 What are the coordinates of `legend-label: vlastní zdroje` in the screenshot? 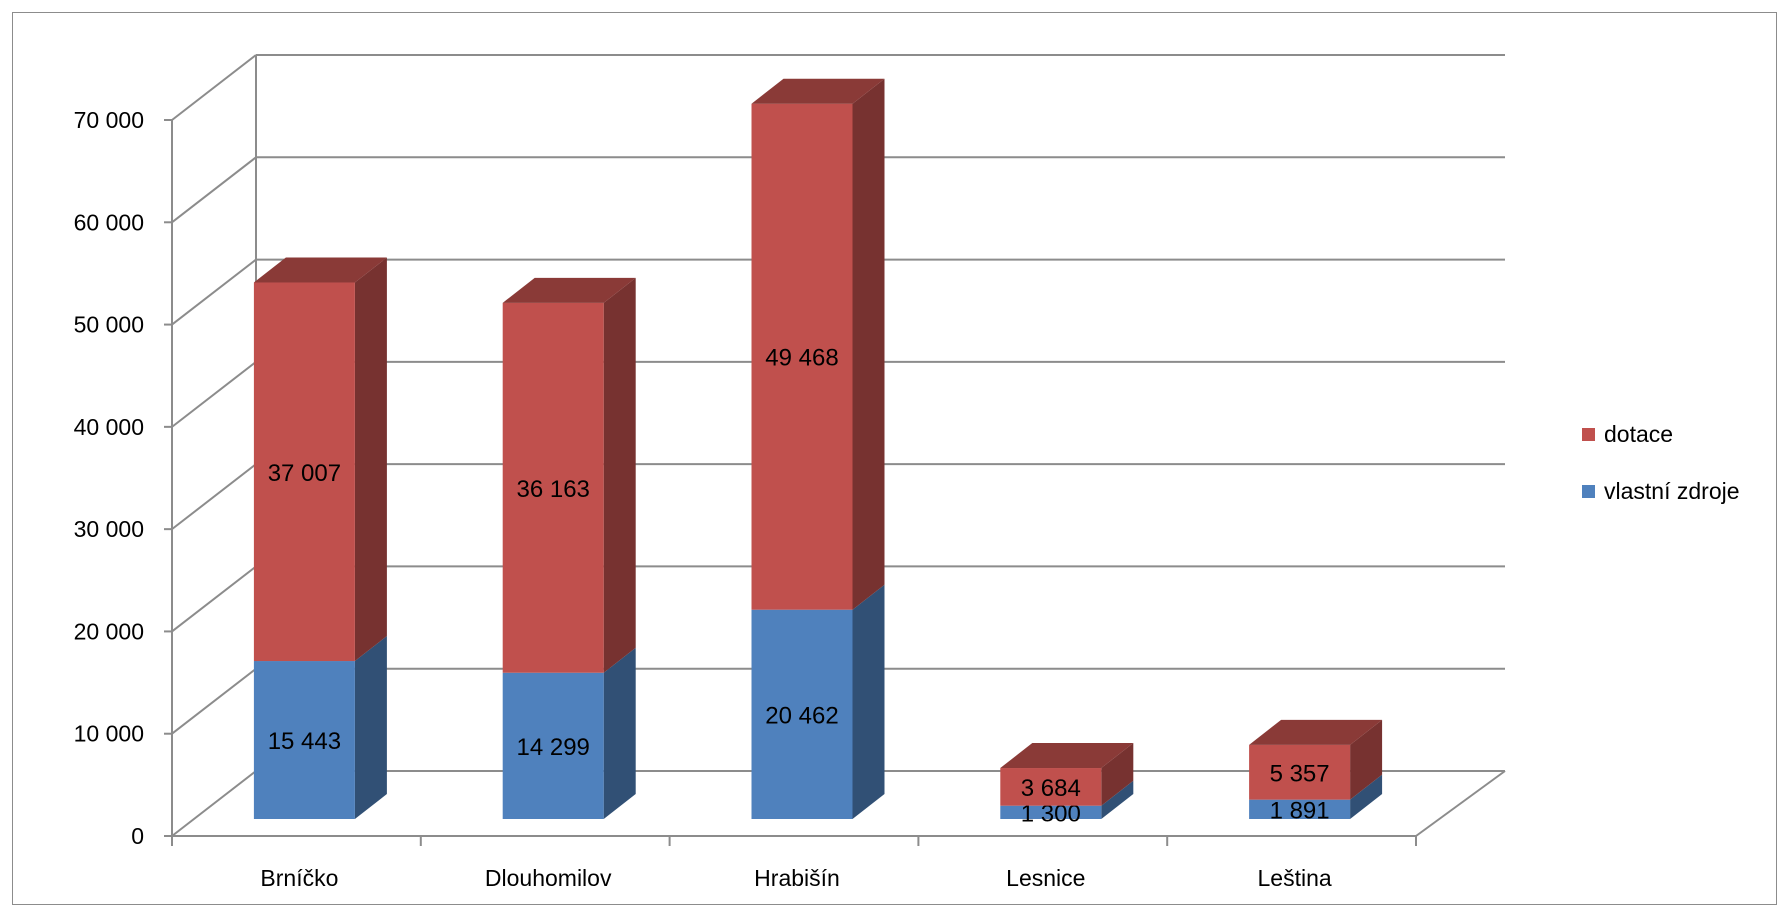 It's located at (1672, 491).